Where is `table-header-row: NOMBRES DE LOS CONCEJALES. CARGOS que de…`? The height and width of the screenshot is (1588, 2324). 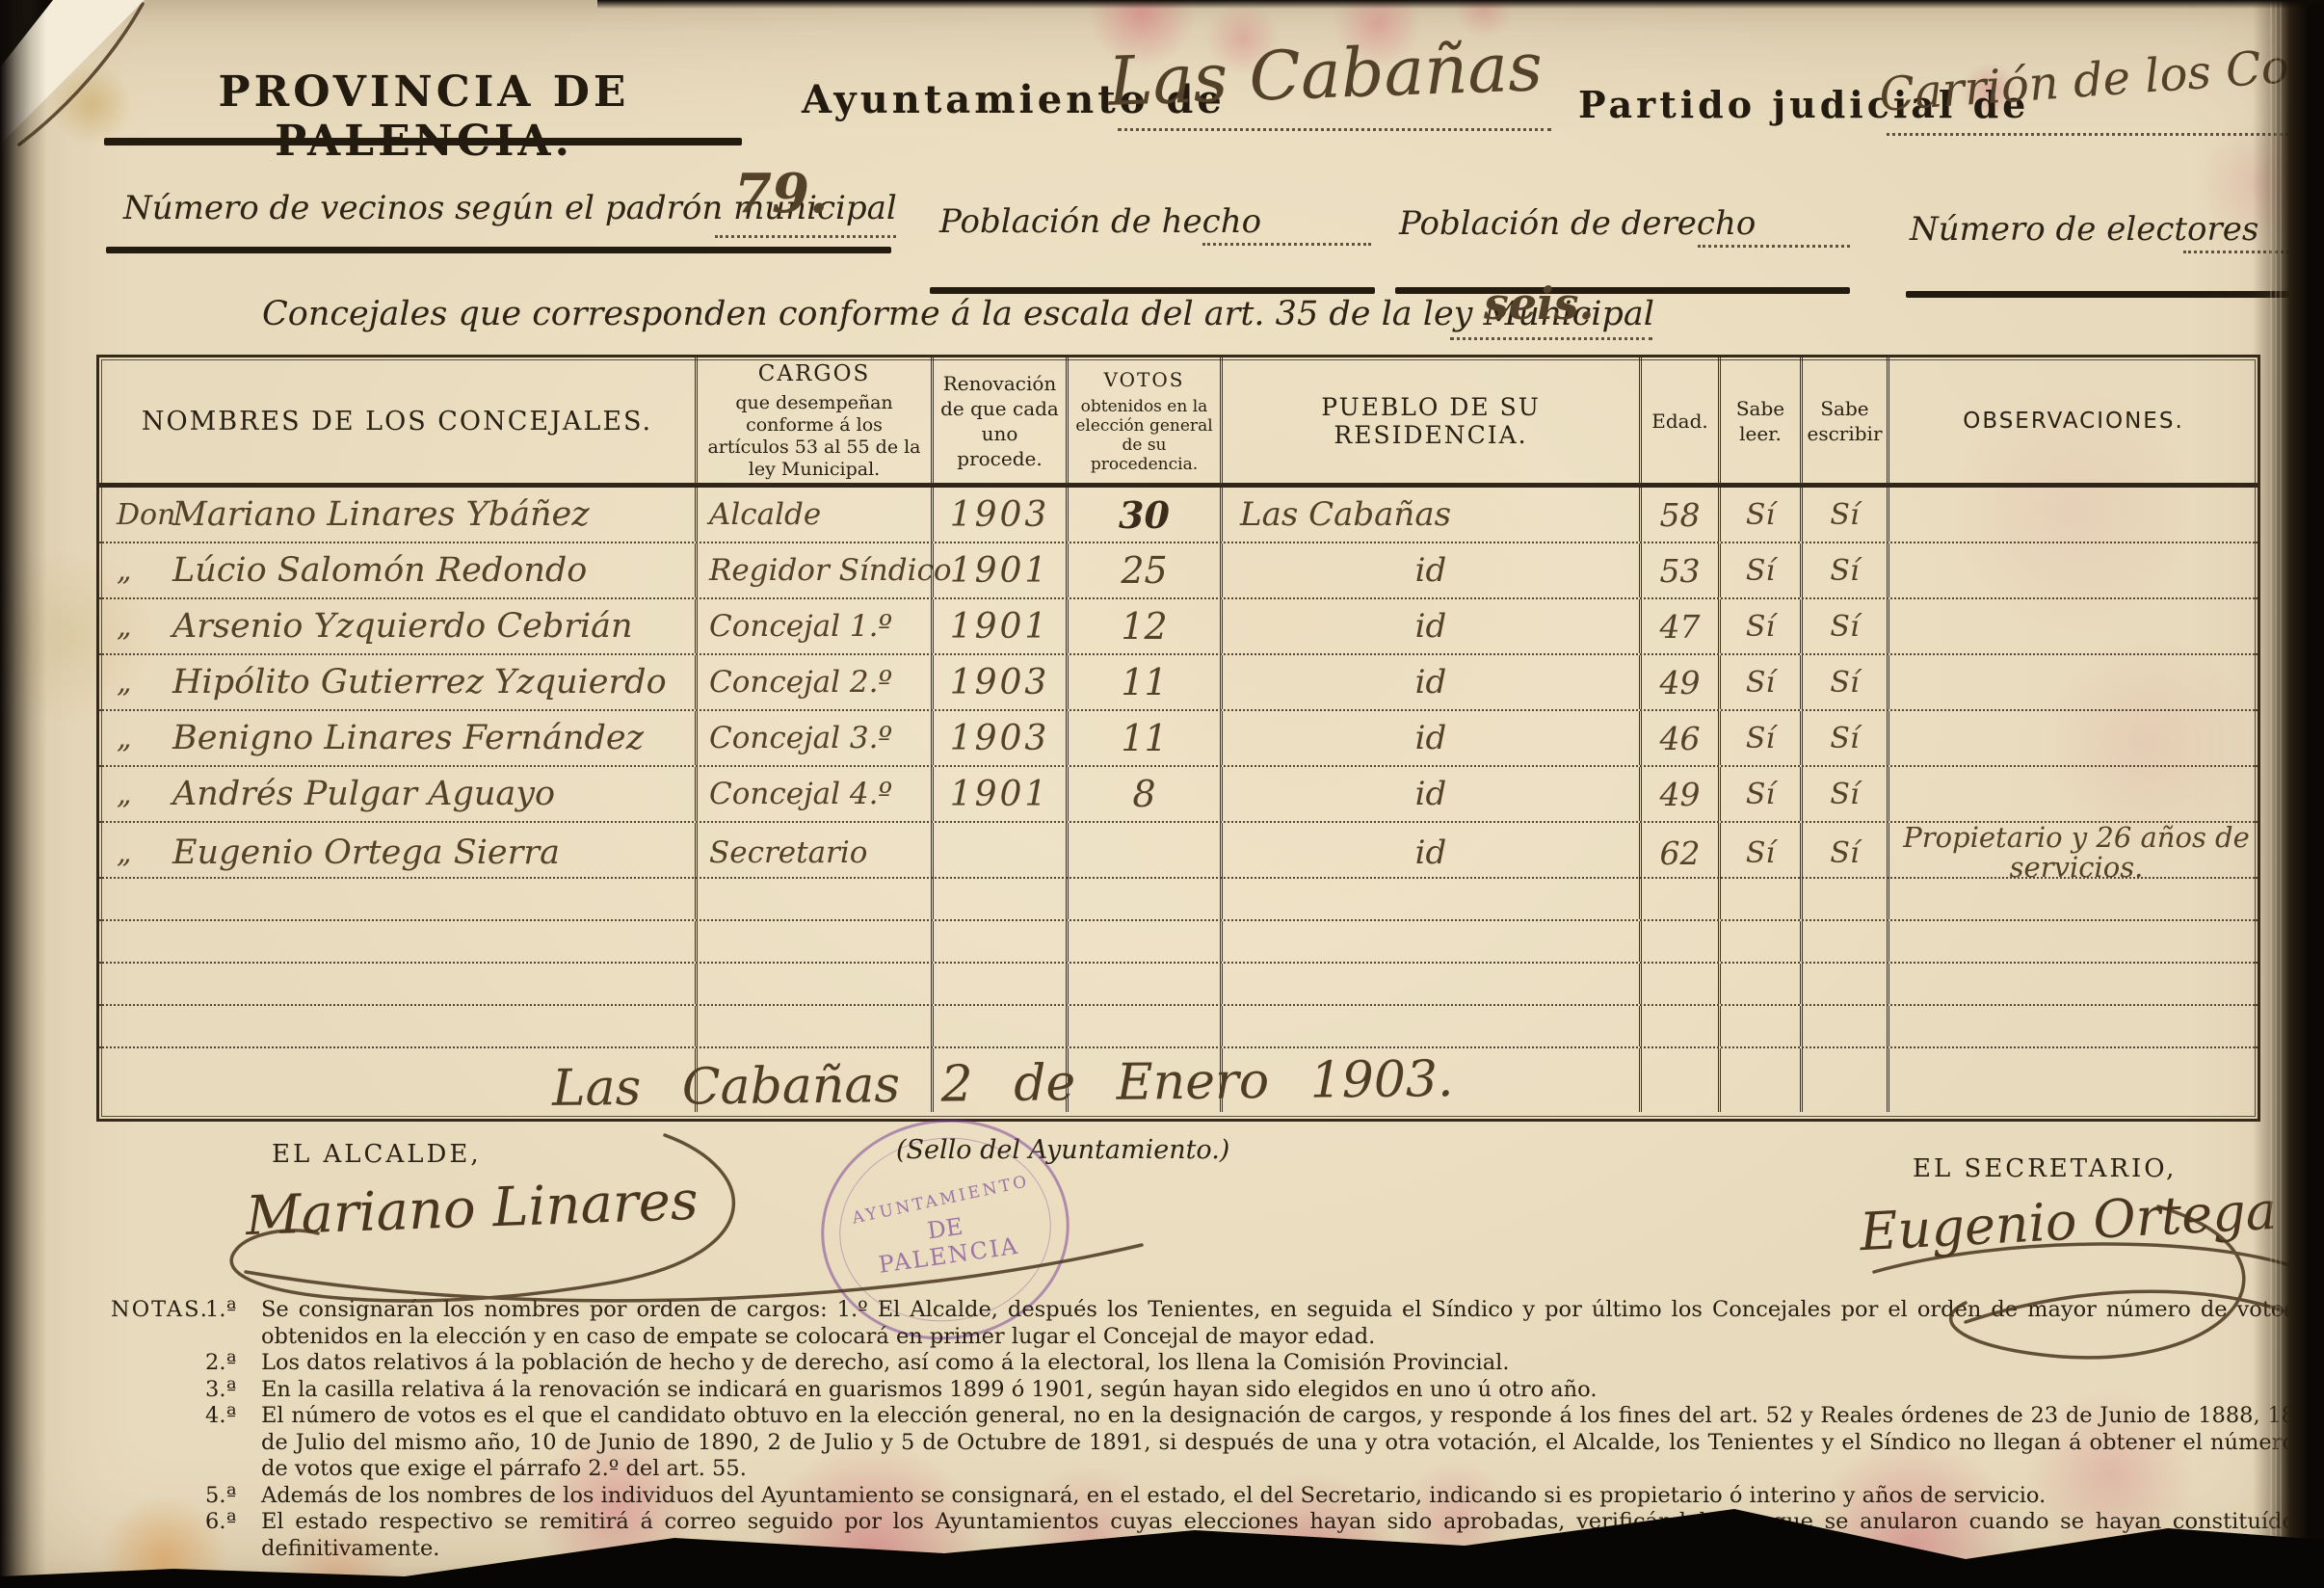
table-header-row: NOMBRES DE LOS CONCEJALES. CARGOS que de… is located at coordinates (1179, 423).